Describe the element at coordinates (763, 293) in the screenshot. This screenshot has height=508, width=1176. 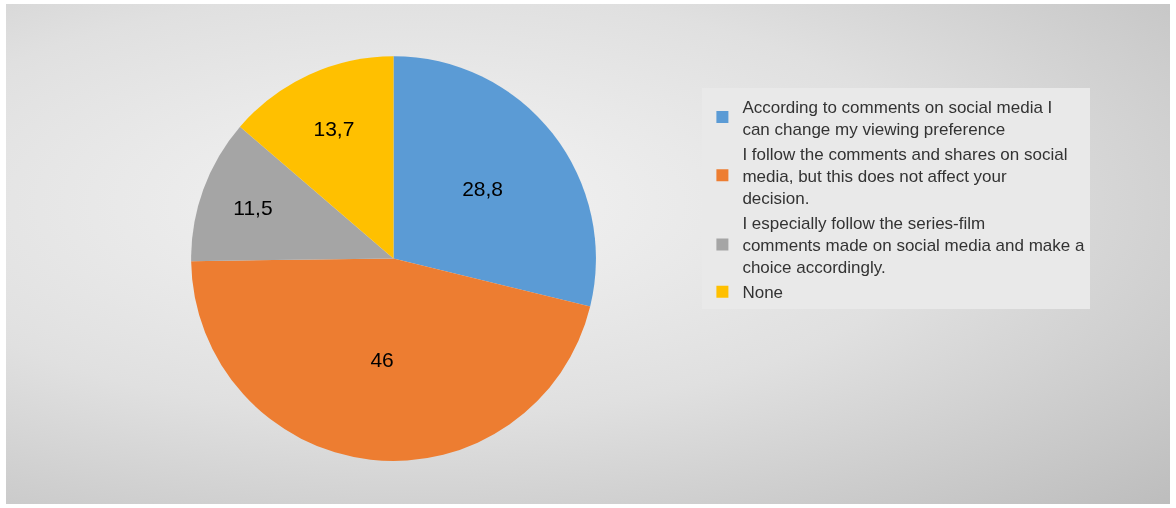
I see `legend-label: None` at that location.